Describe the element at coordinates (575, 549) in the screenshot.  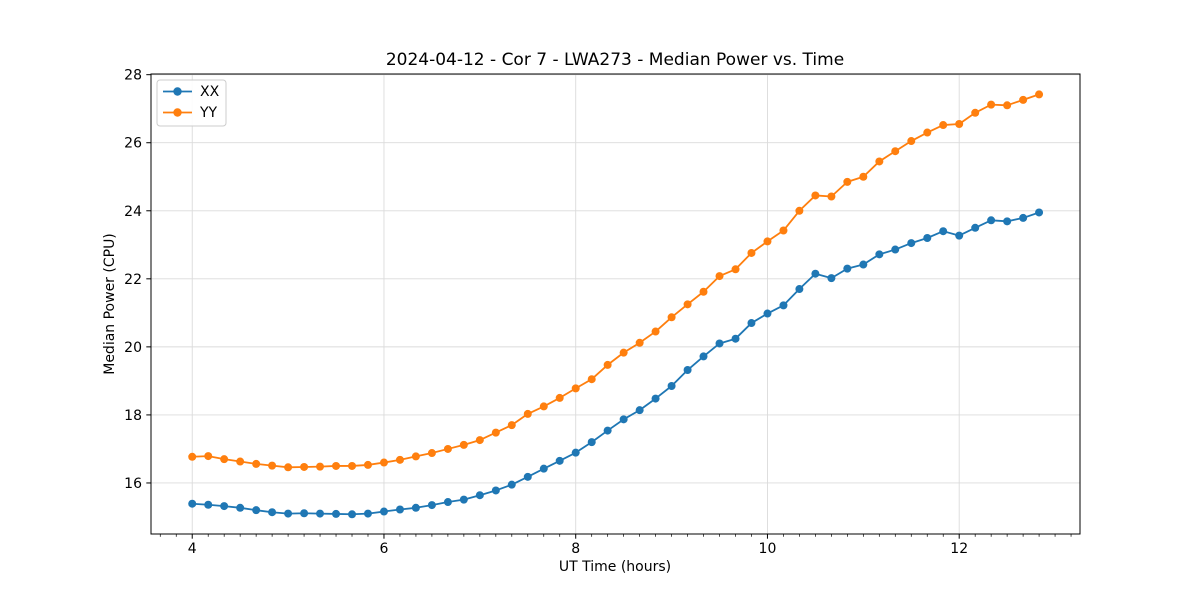
I see `x-tick-label: 8` at that location.